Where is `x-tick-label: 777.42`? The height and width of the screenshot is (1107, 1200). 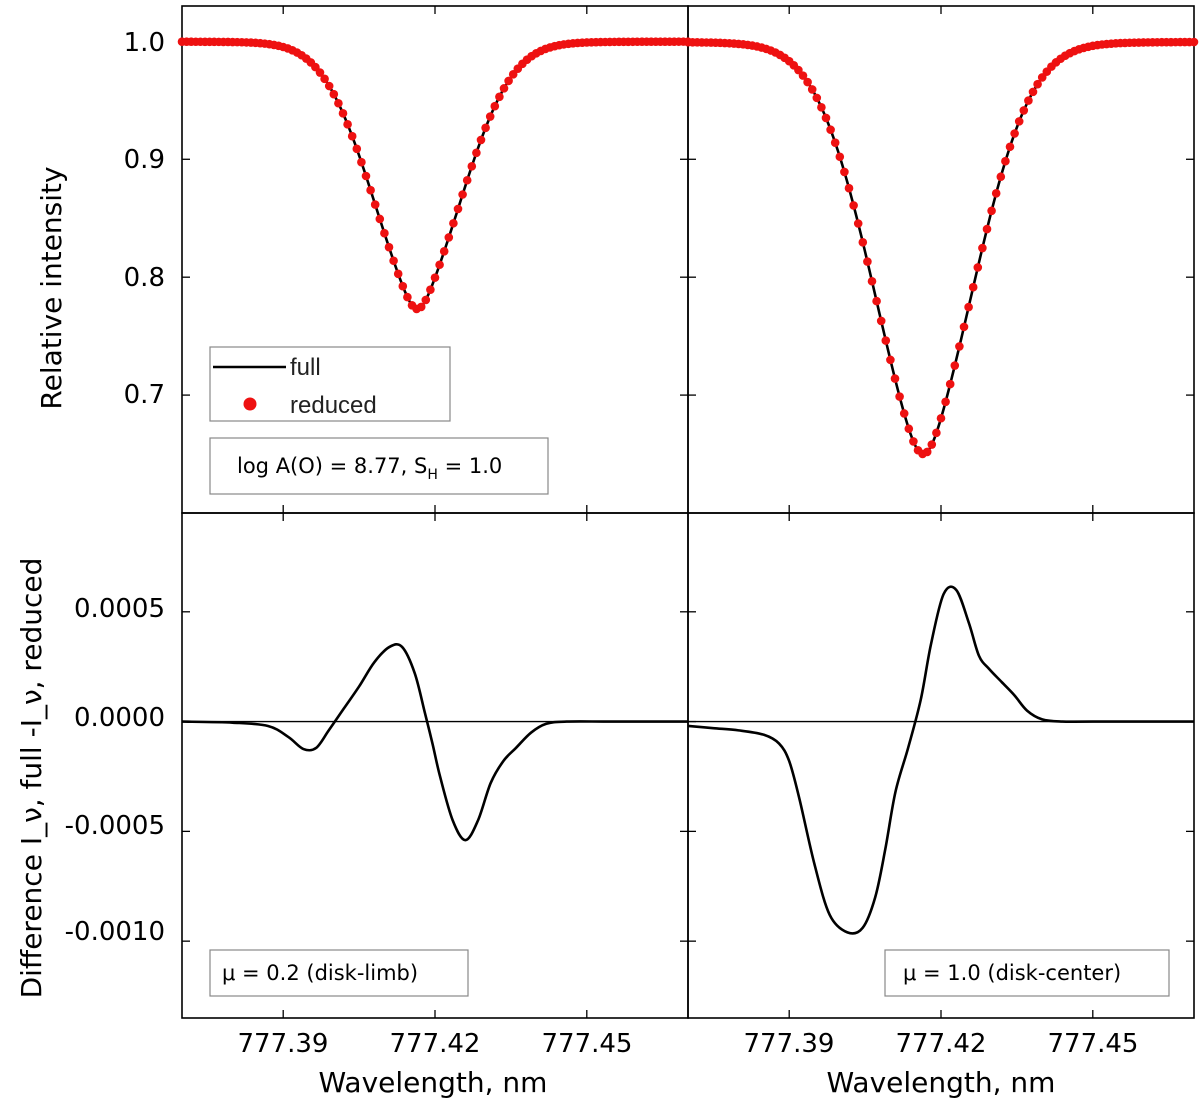 x-tick-label: 777.42 is located at coordinates (435, 1044).